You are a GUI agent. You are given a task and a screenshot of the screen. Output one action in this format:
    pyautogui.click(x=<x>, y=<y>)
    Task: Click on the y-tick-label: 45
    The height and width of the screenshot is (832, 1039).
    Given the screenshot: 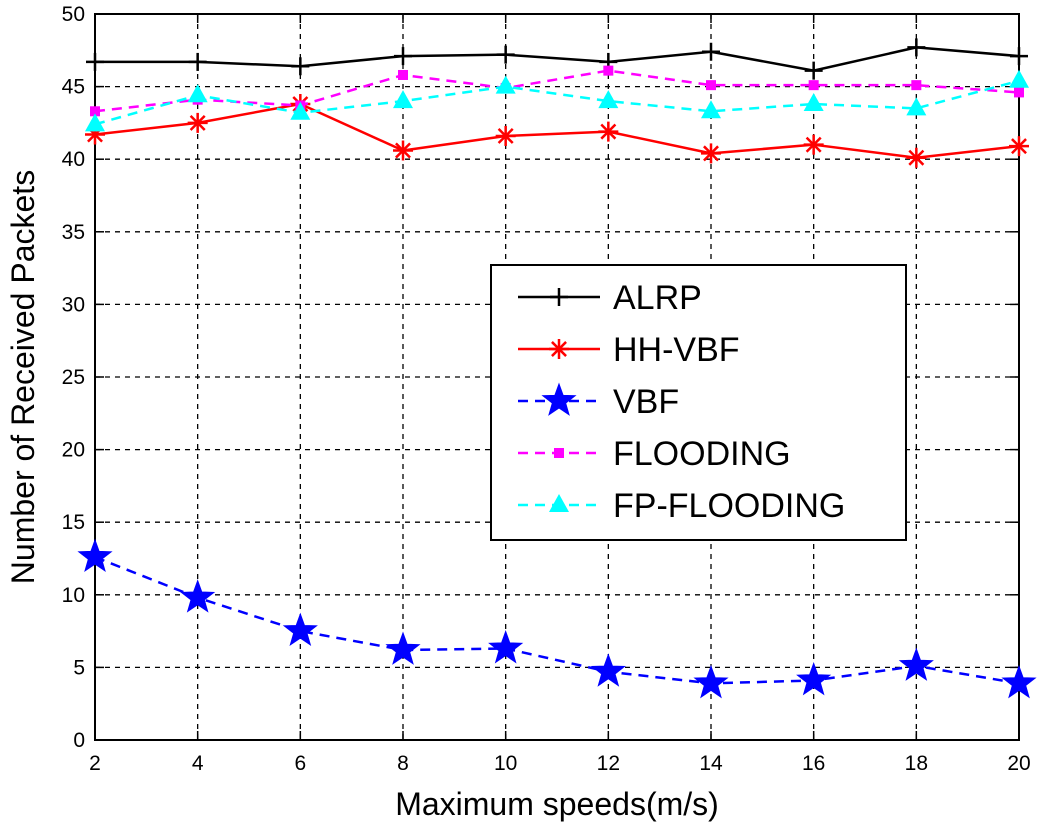 What is the action you would take?
    pyautogui.click(x=73, y=87)
    